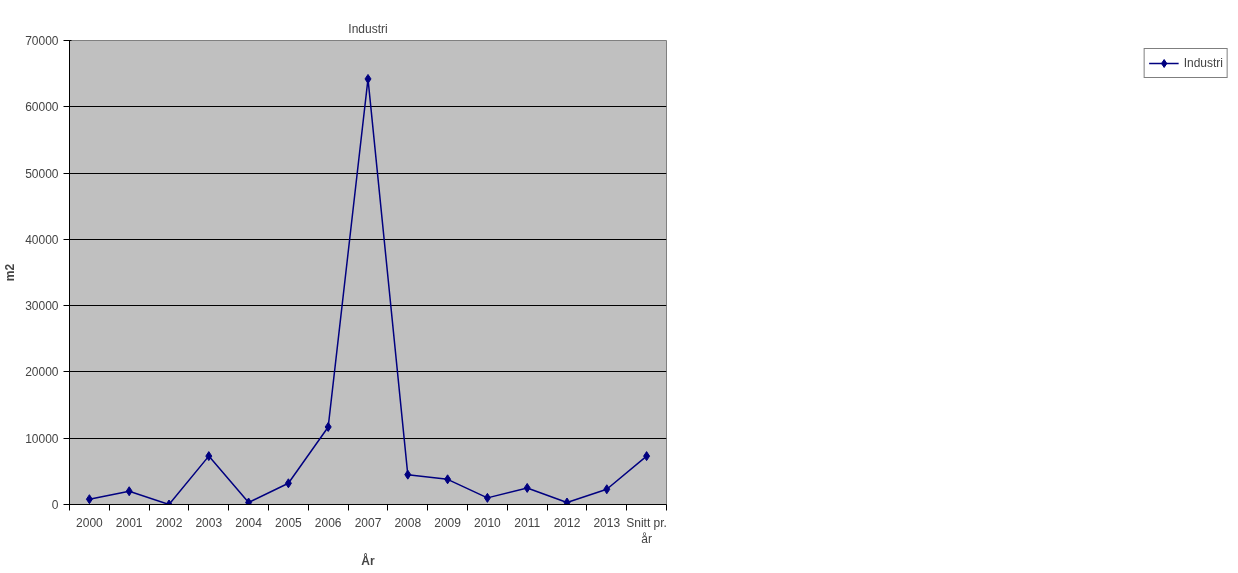 The width and height of the screenshot is (1238, 573). I want to click on x-tick-label: 2006, so click(328, 522).